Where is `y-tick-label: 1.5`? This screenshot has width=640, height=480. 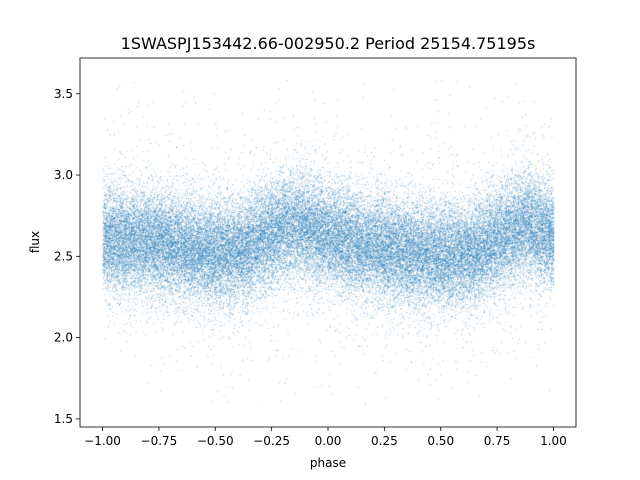 y-tick-label: 1.5 is located at coordinates (63, 419).